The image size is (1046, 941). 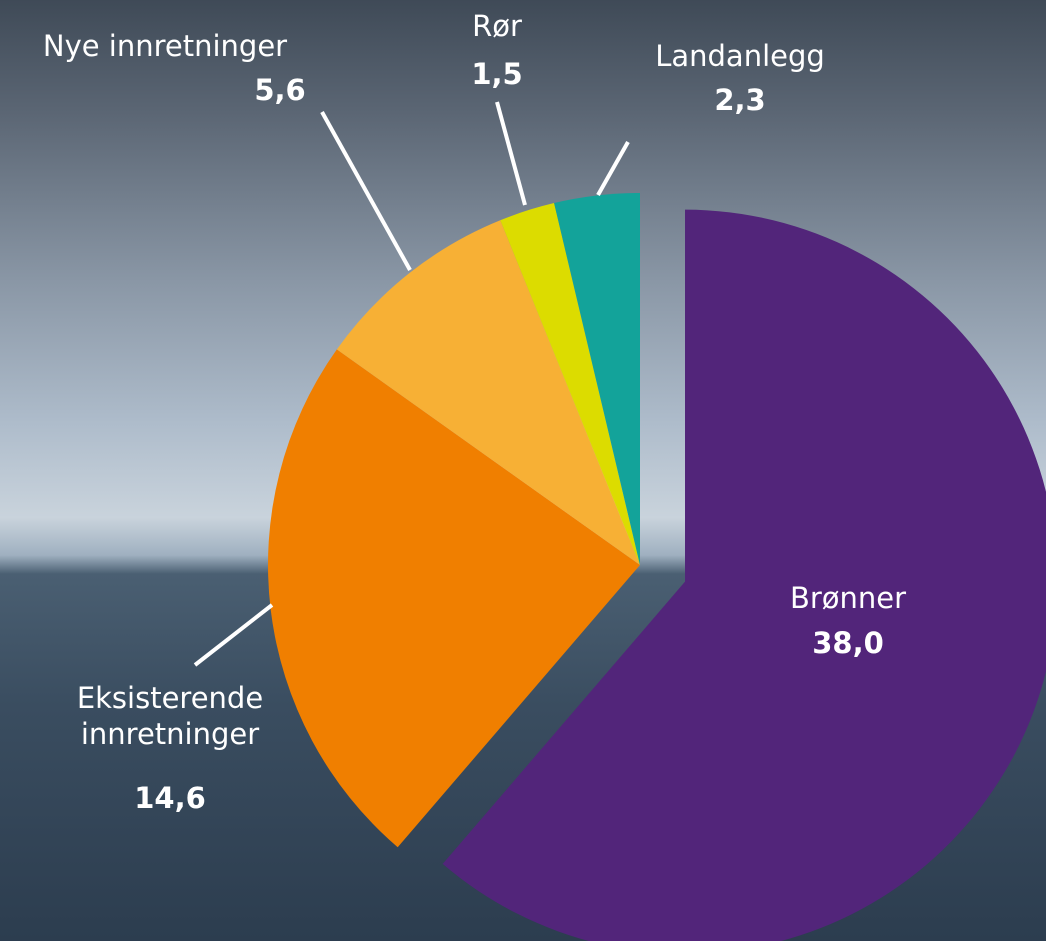 What do you see at coordinates (848, 643) in the screenshot?
I see `value-label: 38,0` at bounding box center [848, 643].